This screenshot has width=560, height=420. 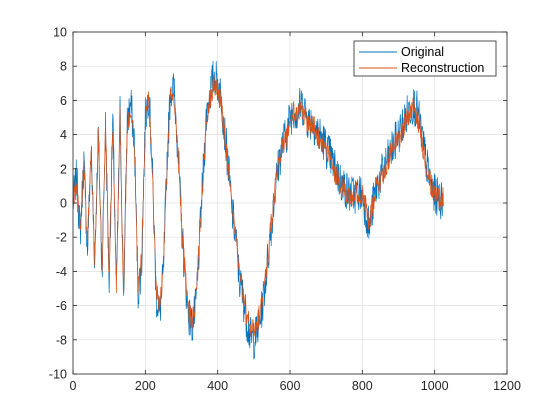 What do you see at coordinates (435, 386) in the screenshot?
I see `x-tick-label: 1000` at bounding box center [435, 386].